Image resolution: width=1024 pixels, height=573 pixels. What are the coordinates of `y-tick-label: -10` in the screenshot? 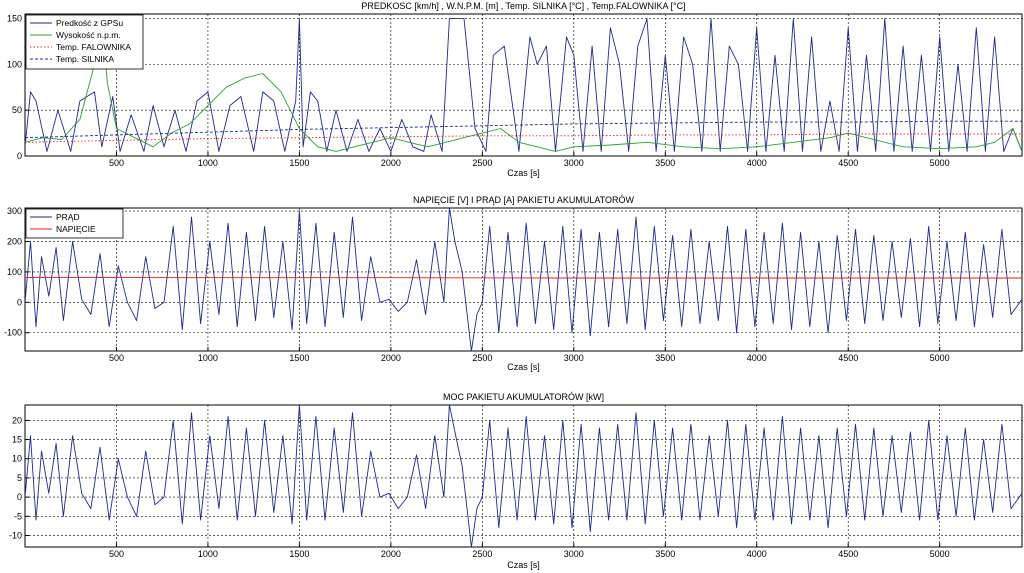 It's located at (15, 535).